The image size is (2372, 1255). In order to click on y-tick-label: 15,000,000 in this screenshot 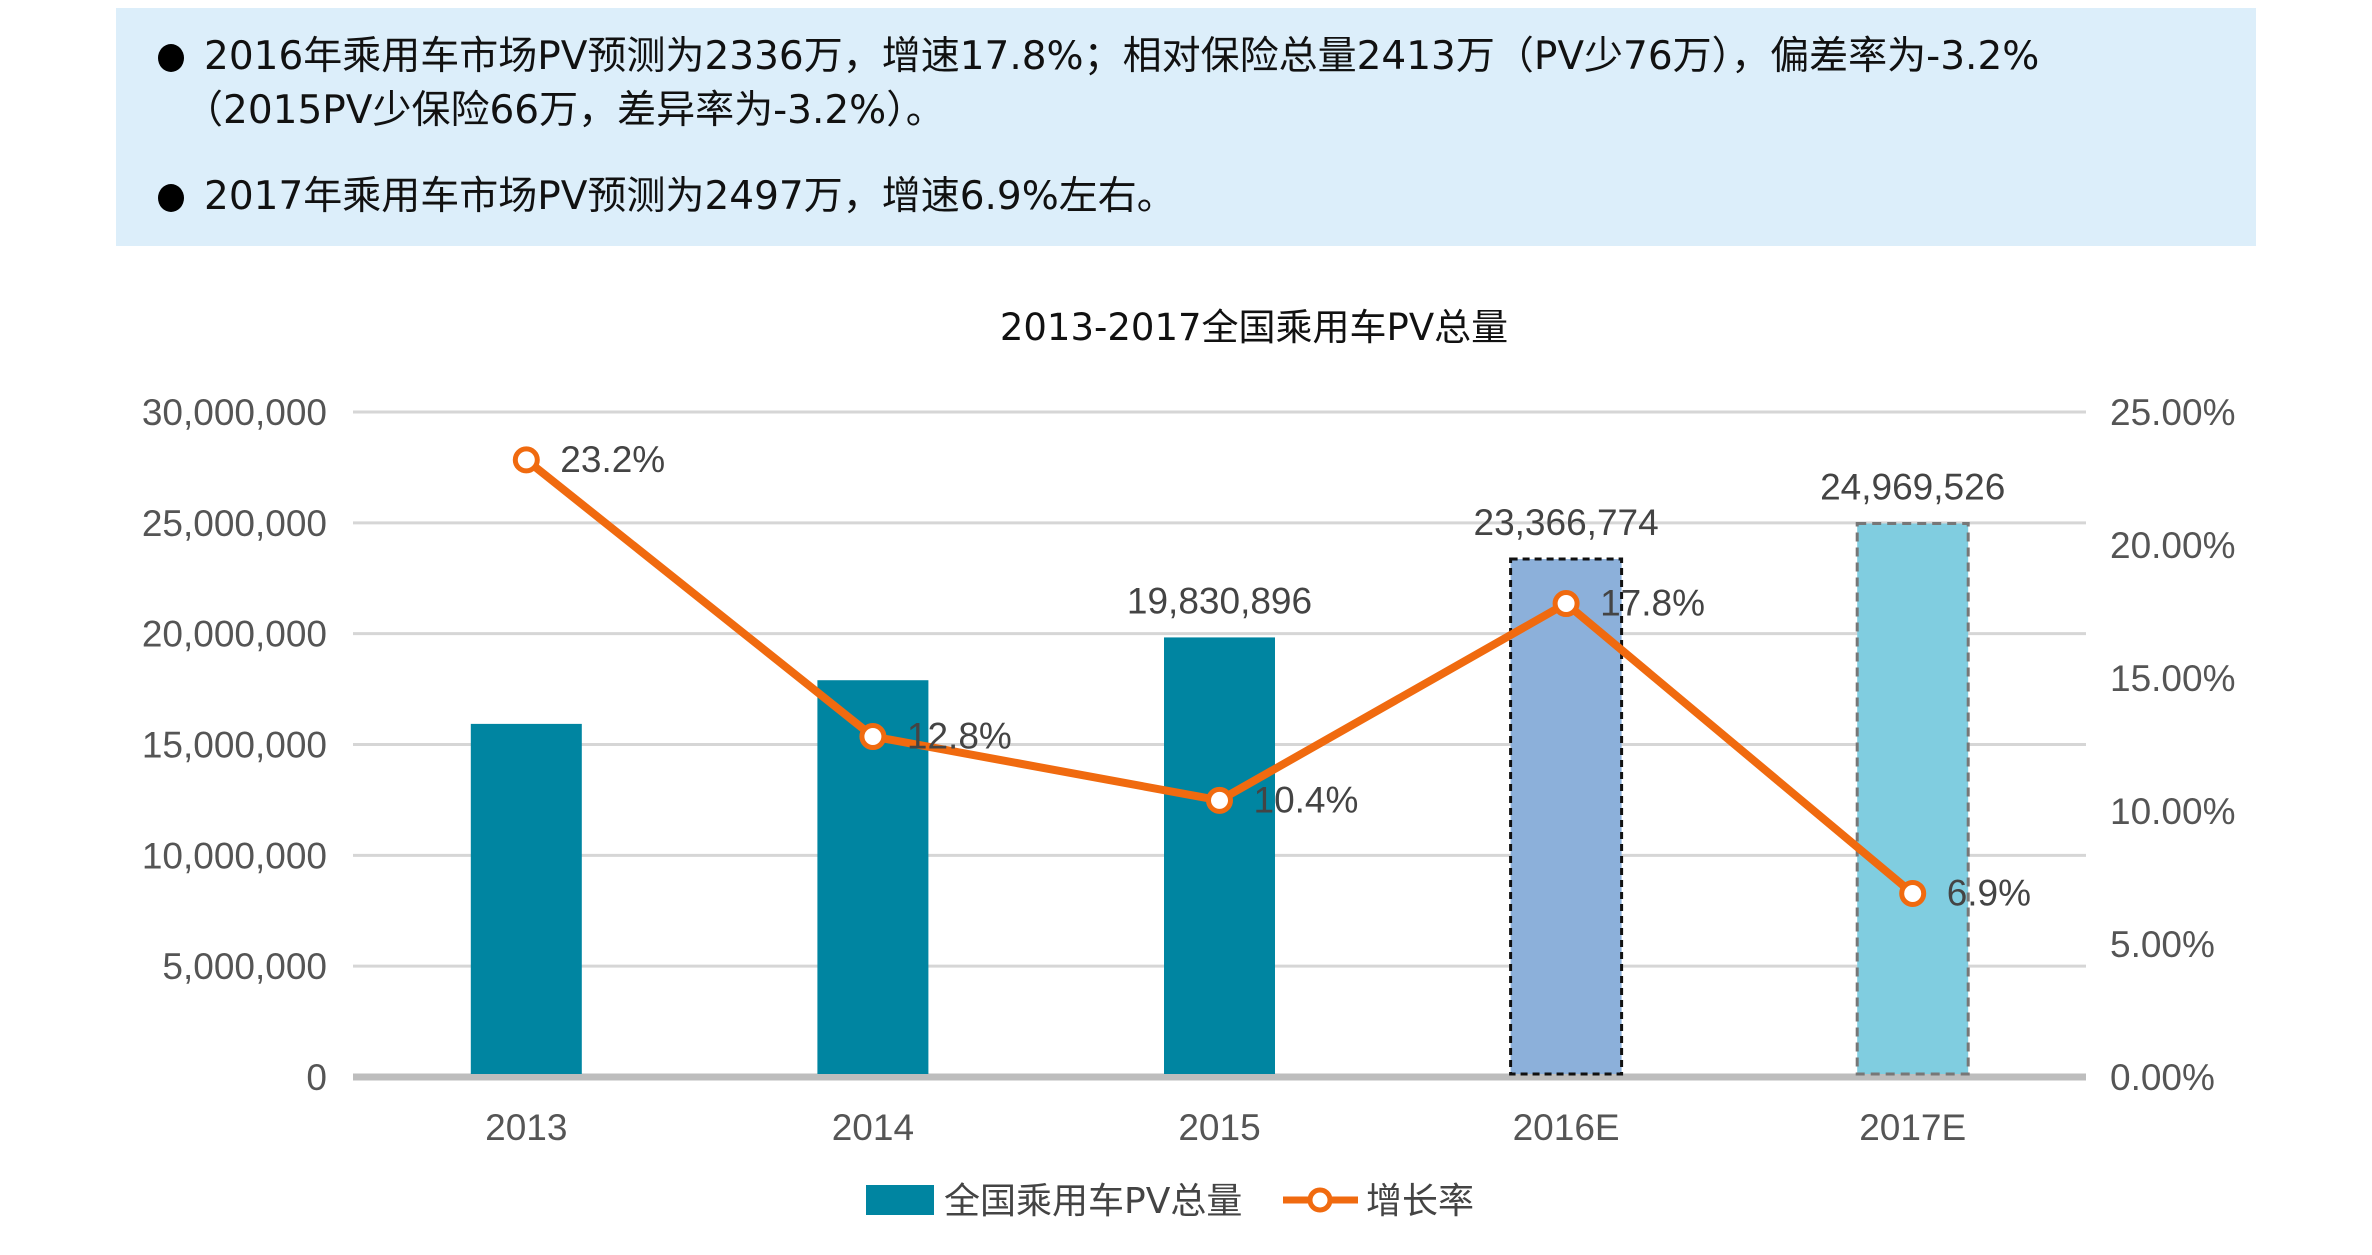, I will do `click(234, 745)`.